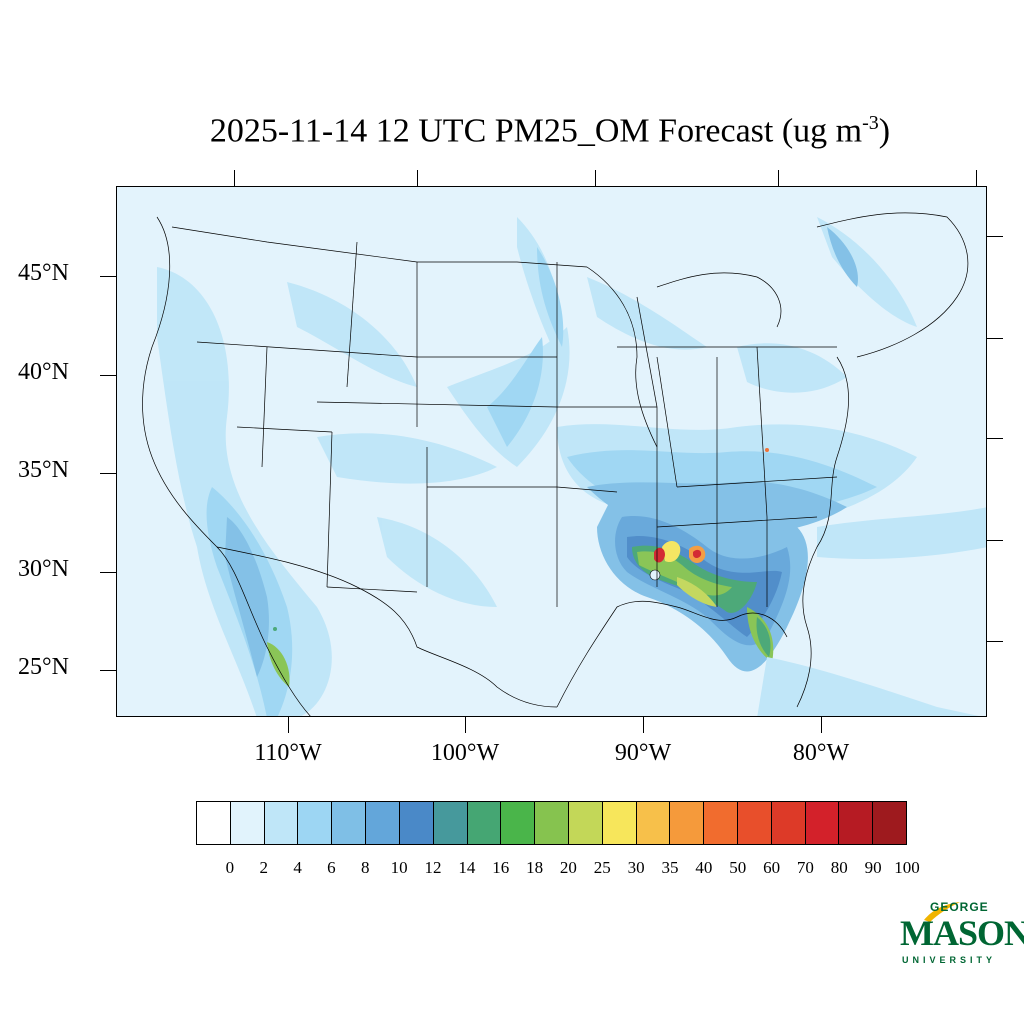 The height and width of the screenshot is (1024, 1024). What do you see at coordinates (602, 867) in the screenshot?
I see `colorbar-label-11: 25` at bounding box center [602, 867].